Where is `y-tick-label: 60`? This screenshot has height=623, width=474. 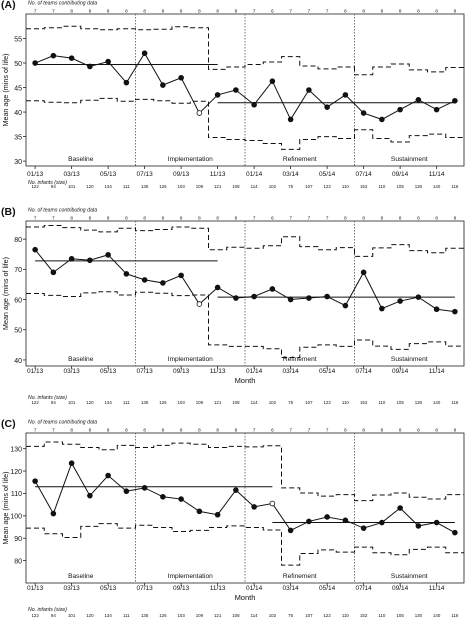 y-tick-label: 60 is located at coordinates (18, 300).